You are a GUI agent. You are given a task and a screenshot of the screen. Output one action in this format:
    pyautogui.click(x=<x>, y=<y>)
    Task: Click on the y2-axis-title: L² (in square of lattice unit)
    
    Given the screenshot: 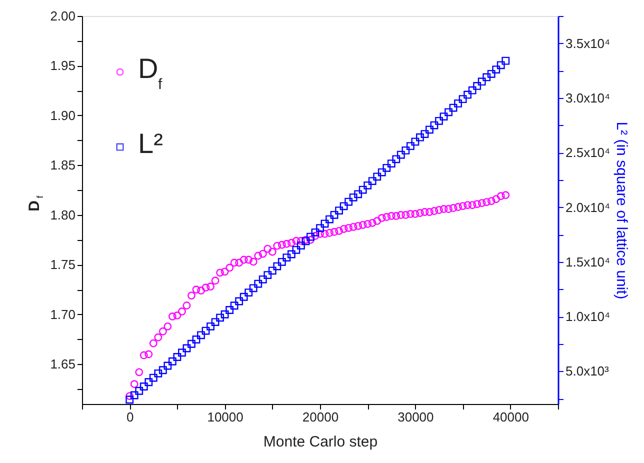 What is the action you would take?
    pyautogui.click(x=621, y=211)
    